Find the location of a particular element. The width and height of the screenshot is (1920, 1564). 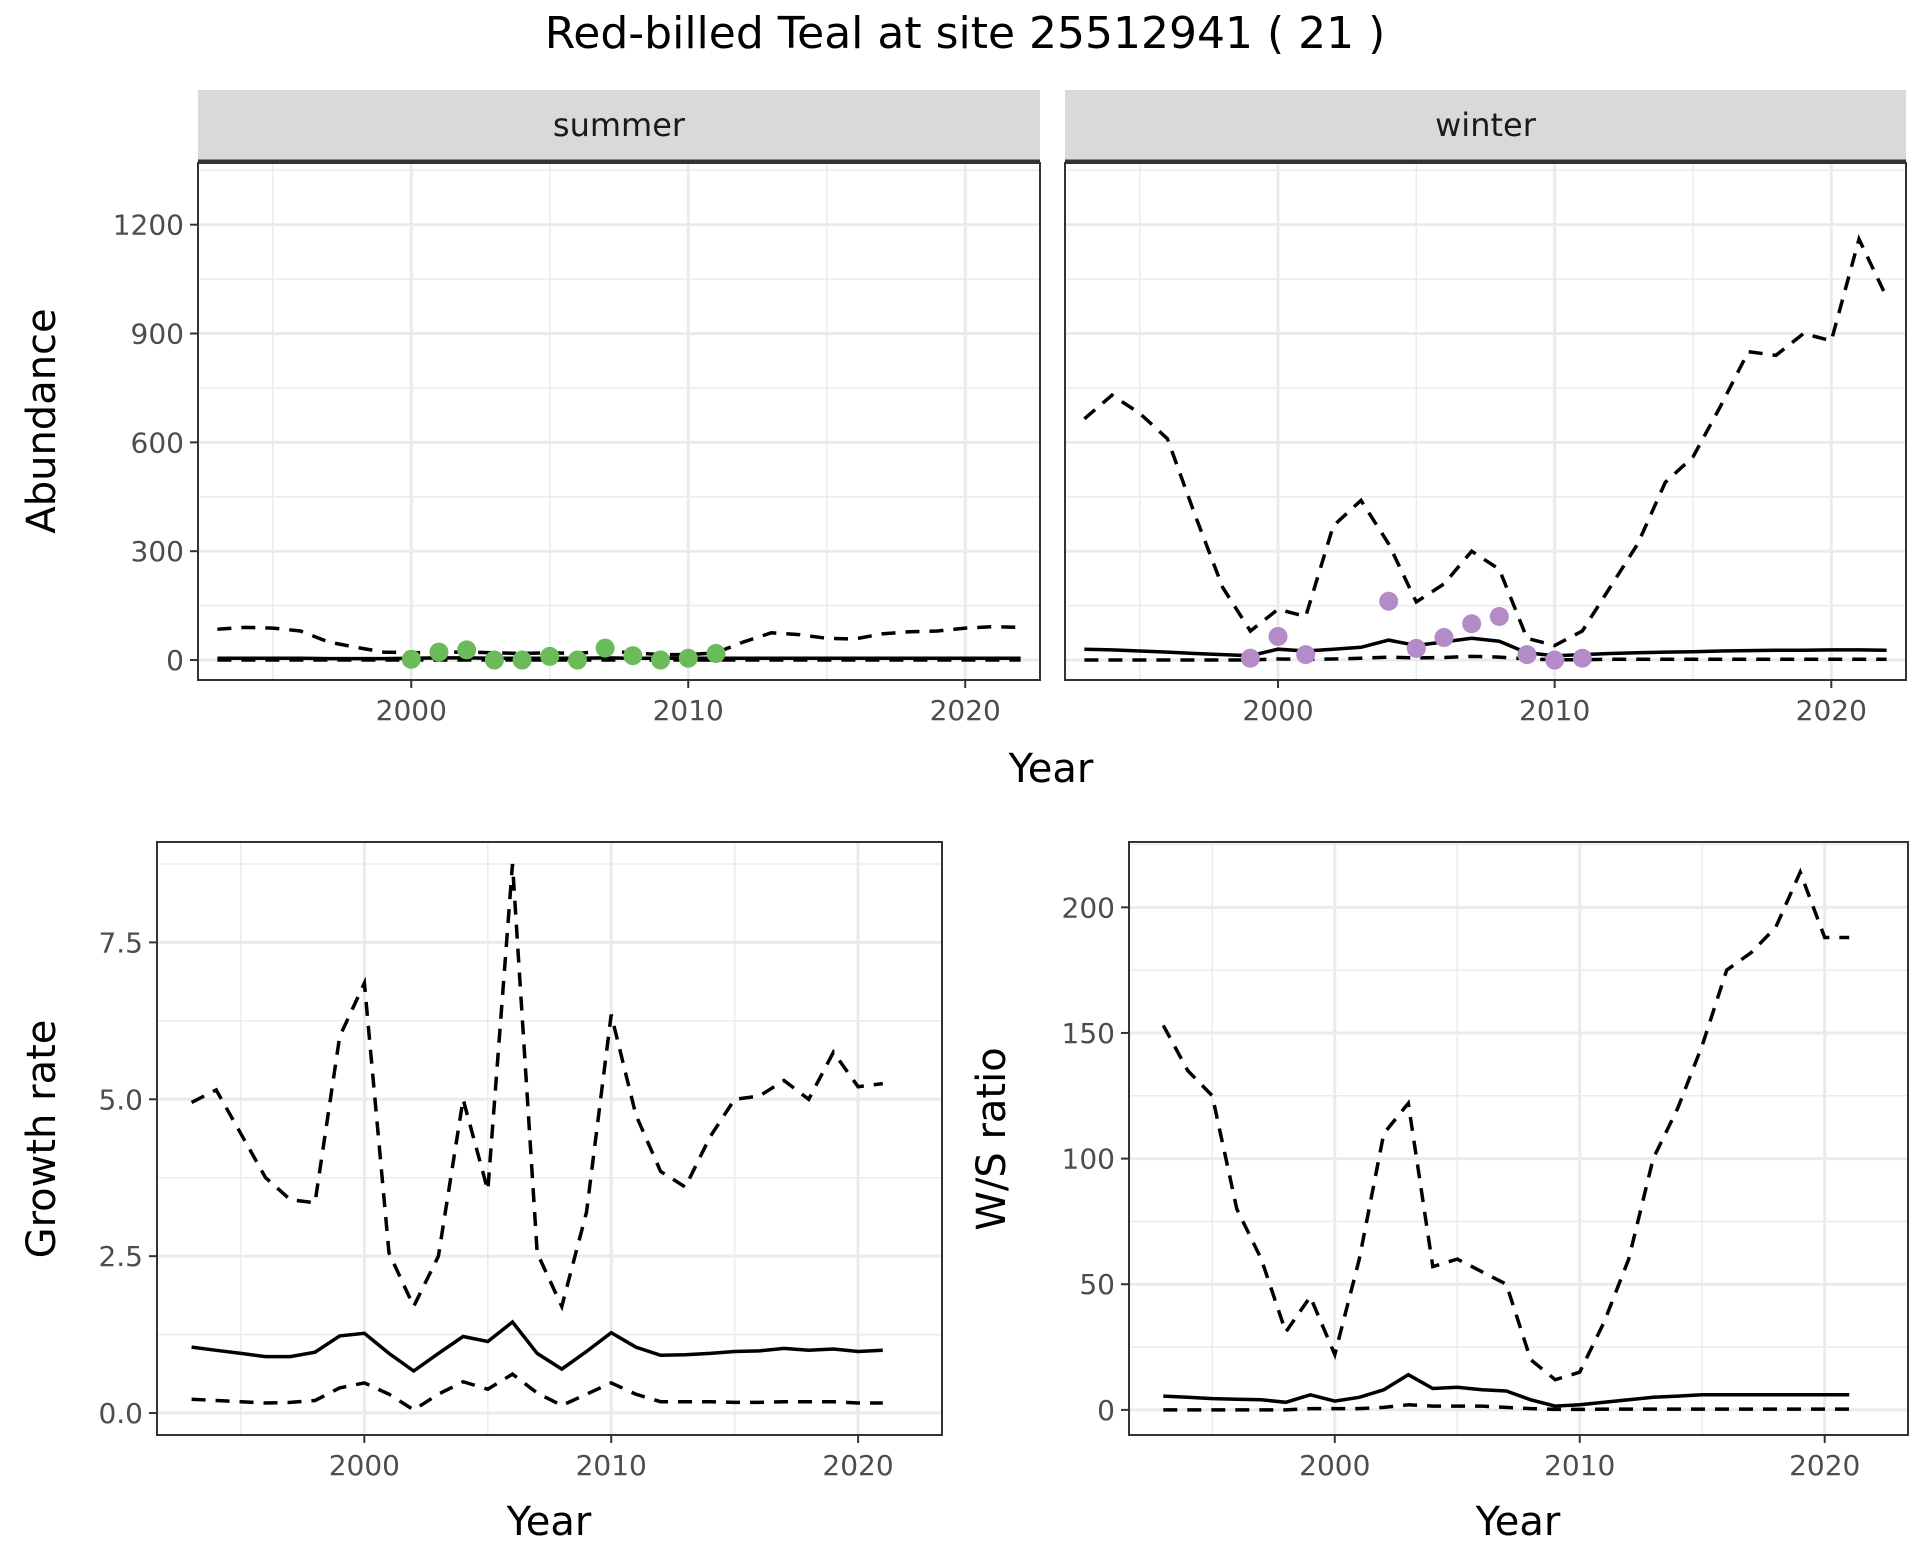

y-axis-title: W/S ratio is located at coordinates (992, 1138).